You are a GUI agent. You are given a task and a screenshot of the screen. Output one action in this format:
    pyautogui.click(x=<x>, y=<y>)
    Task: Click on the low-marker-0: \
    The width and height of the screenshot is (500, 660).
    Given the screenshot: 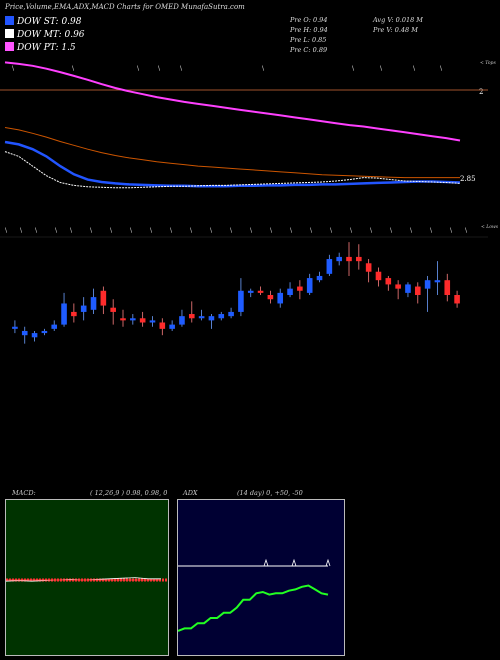 What is the action you would take?
    pyautogui.click(x=6, y=230)
    